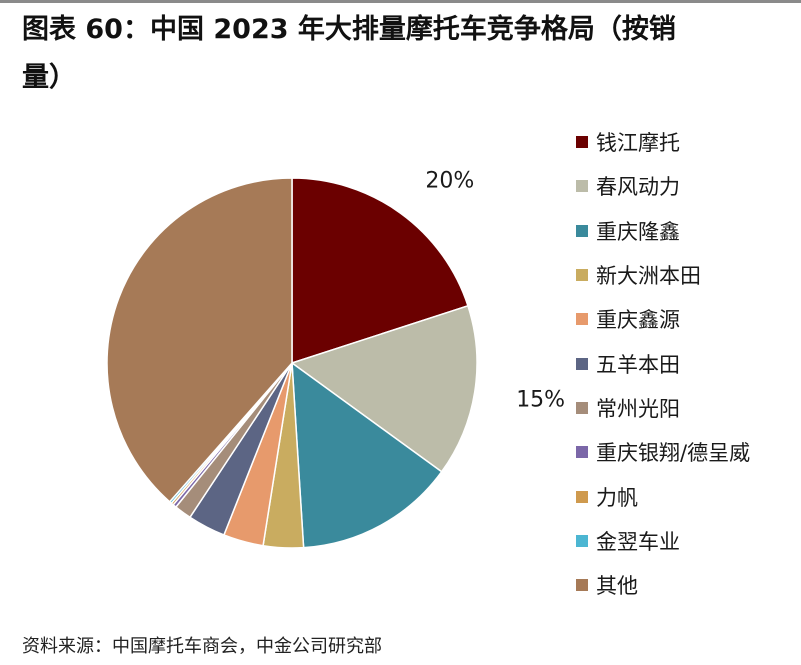 The width and height of the screenshot is (801, 665). I want to click on legend-item-2: 春风动力, so click(686, 186).